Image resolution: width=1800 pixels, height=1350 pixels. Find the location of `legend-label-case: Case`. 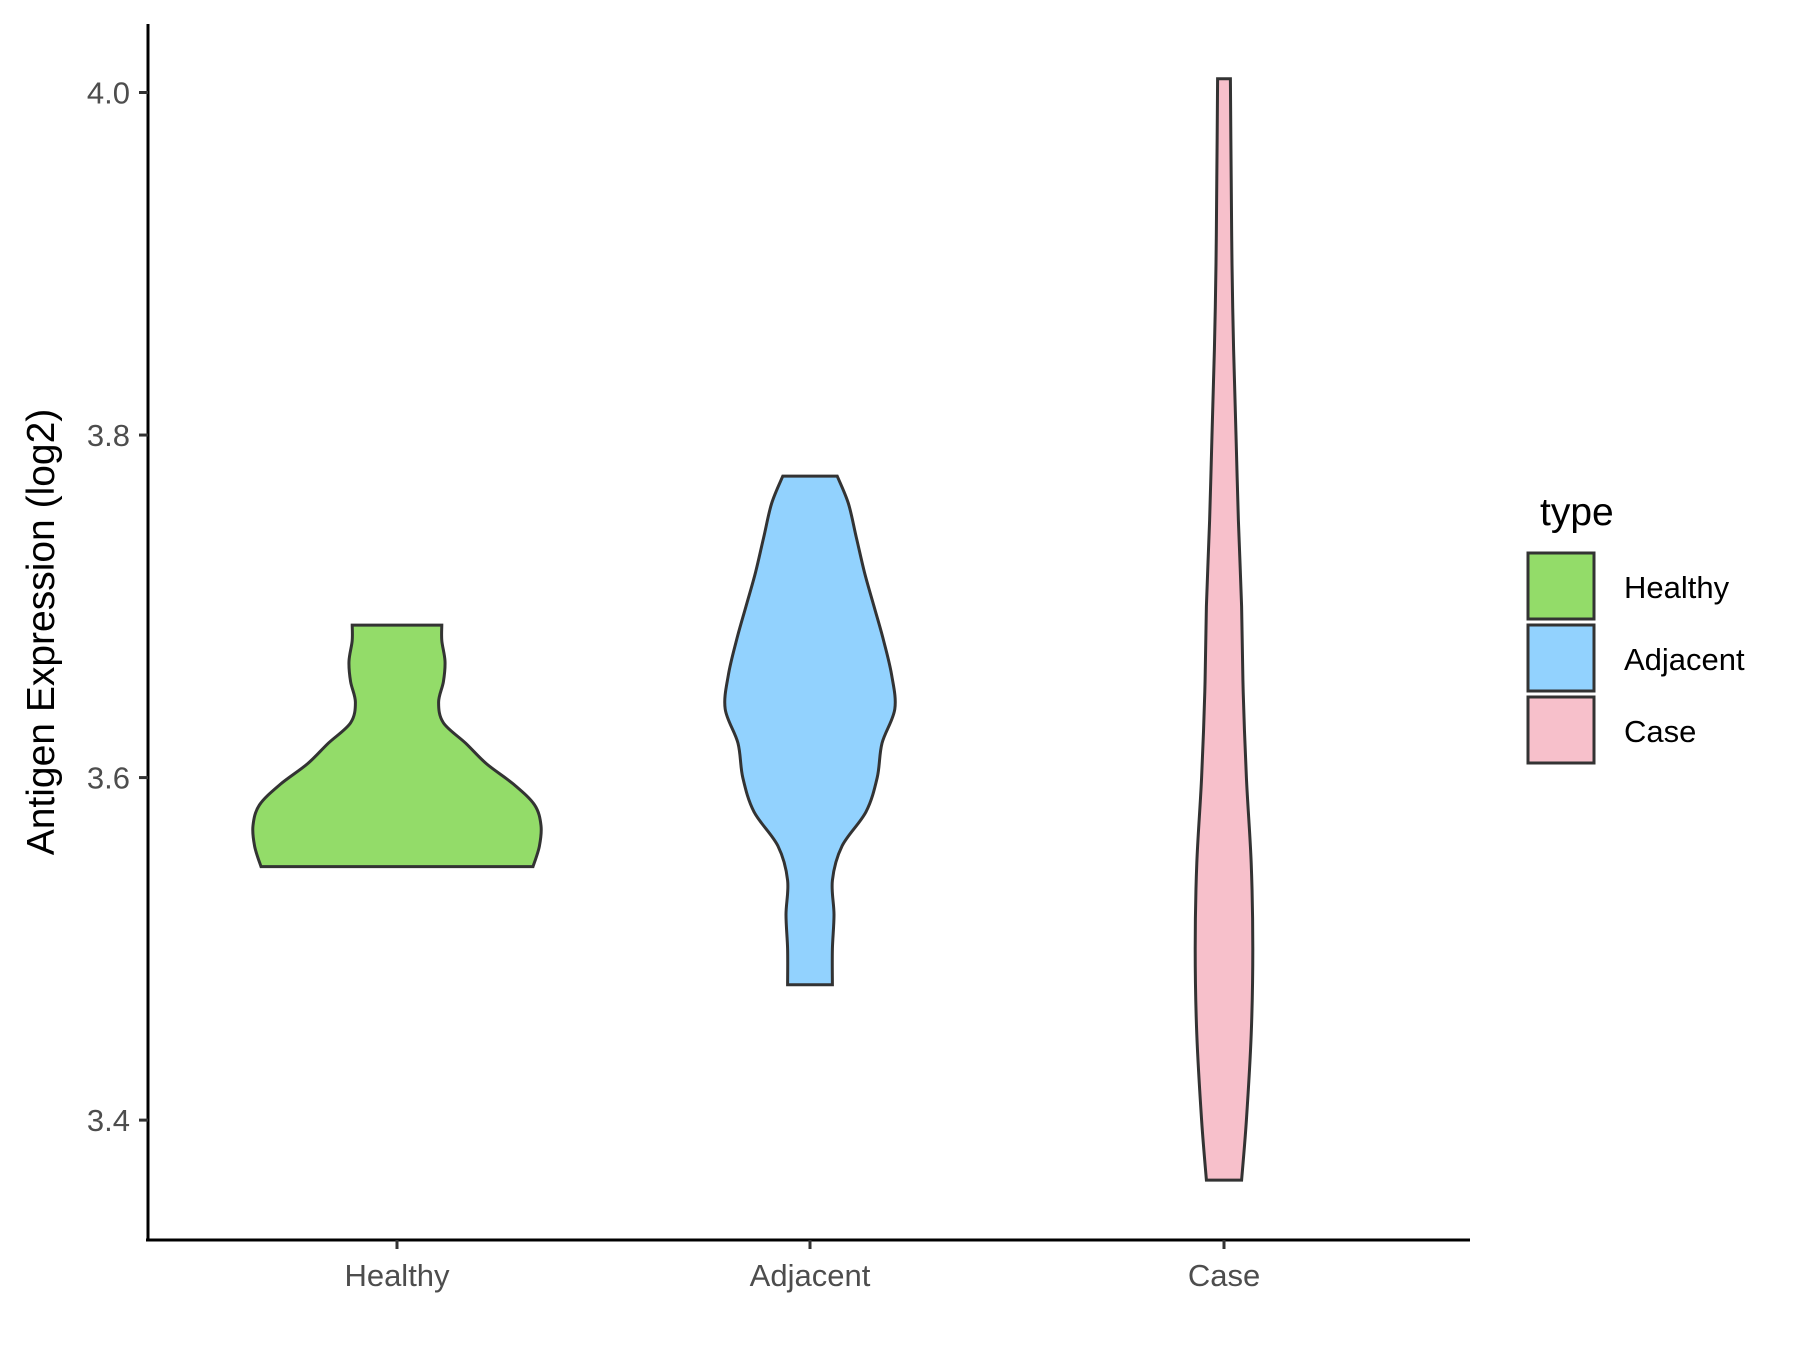

legend-label-case: Case is located at coordinates (1660, 731).